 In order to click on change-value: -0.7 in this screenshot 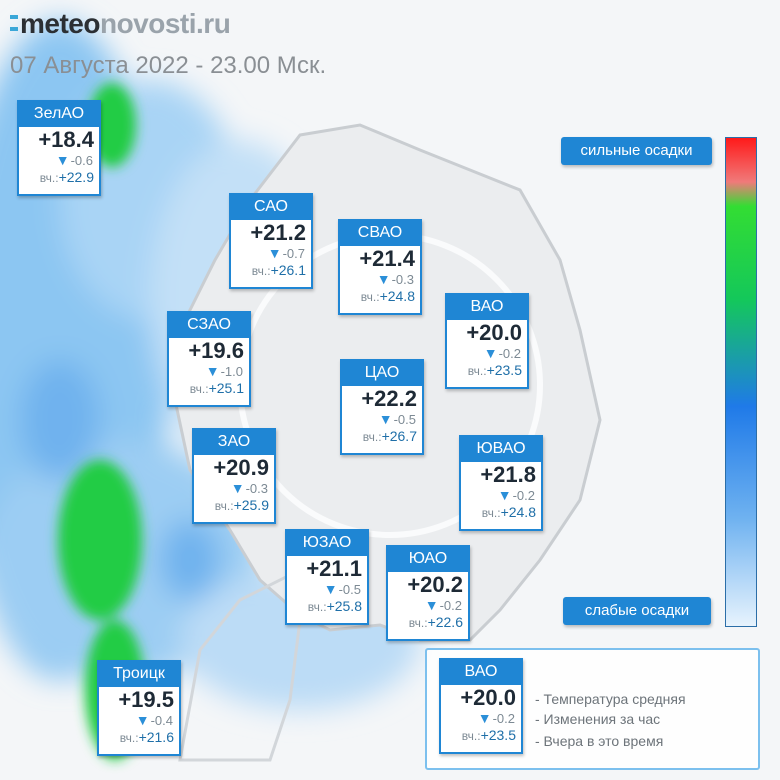, I will do `click(293, 253)`.